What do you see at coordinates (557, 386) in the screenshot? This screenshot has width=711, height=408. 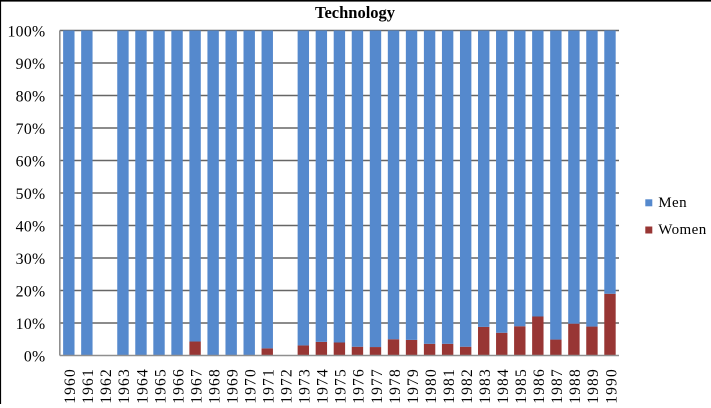 I see `svg-text: 1987` at bounding box center [557, 386].